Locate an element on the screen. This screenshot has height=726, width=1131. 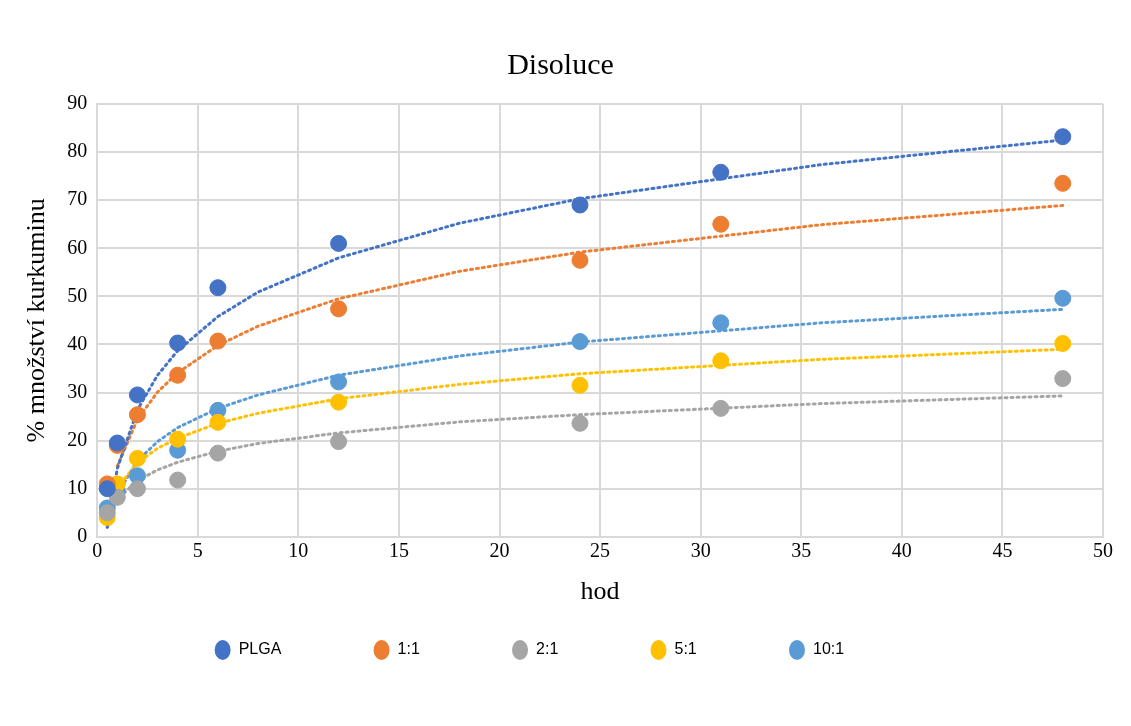
y-tick-label: 20 is located at coordinates (77, 438).